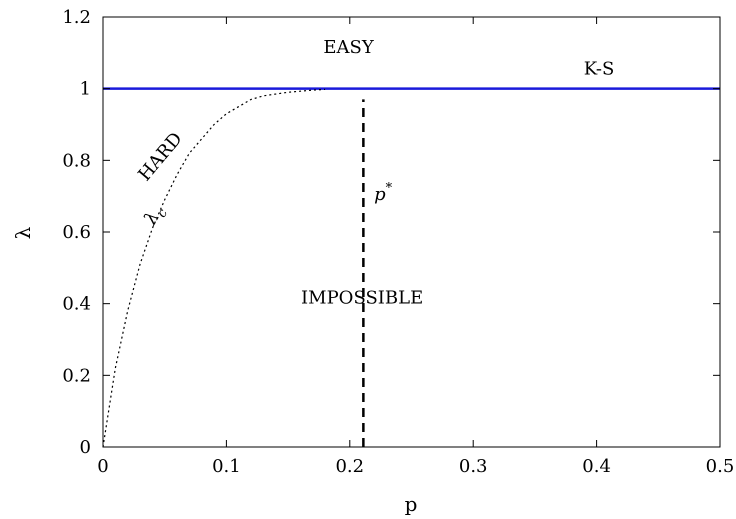 Image resolution: width=736 pixels, height=519 pixels. I want to click on x-tick-label-1: 0.1, so click(226, 466).